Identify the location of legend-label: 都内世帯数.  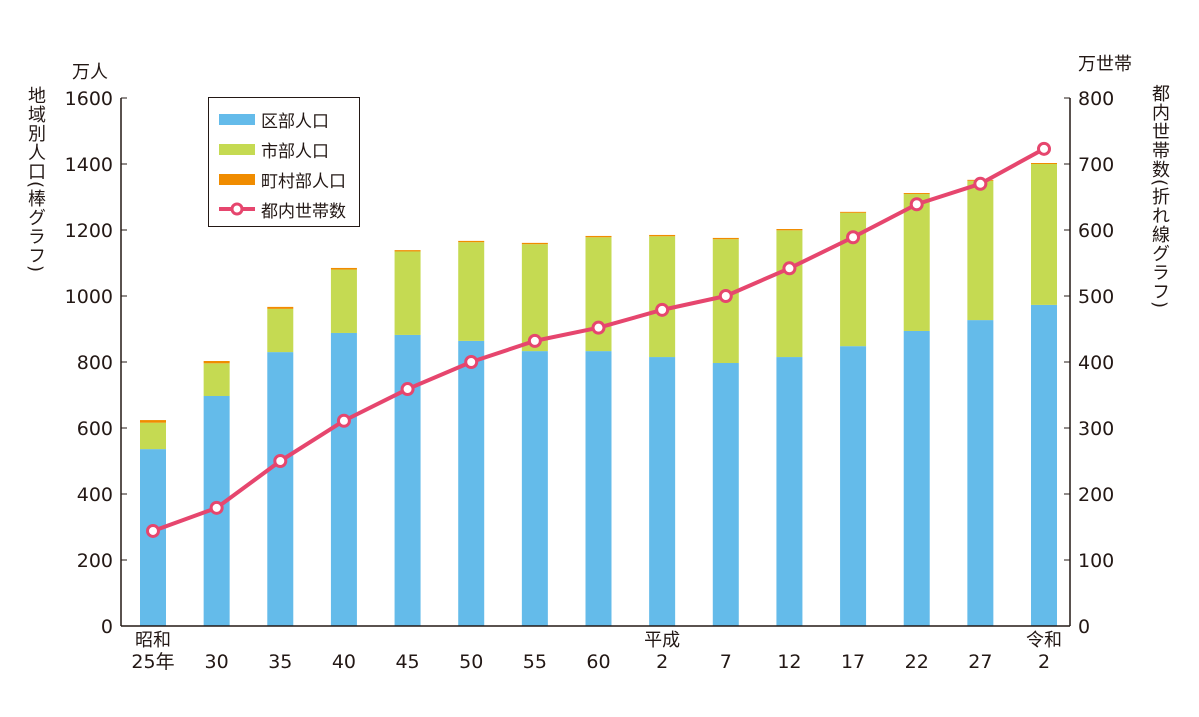
(303, 211).